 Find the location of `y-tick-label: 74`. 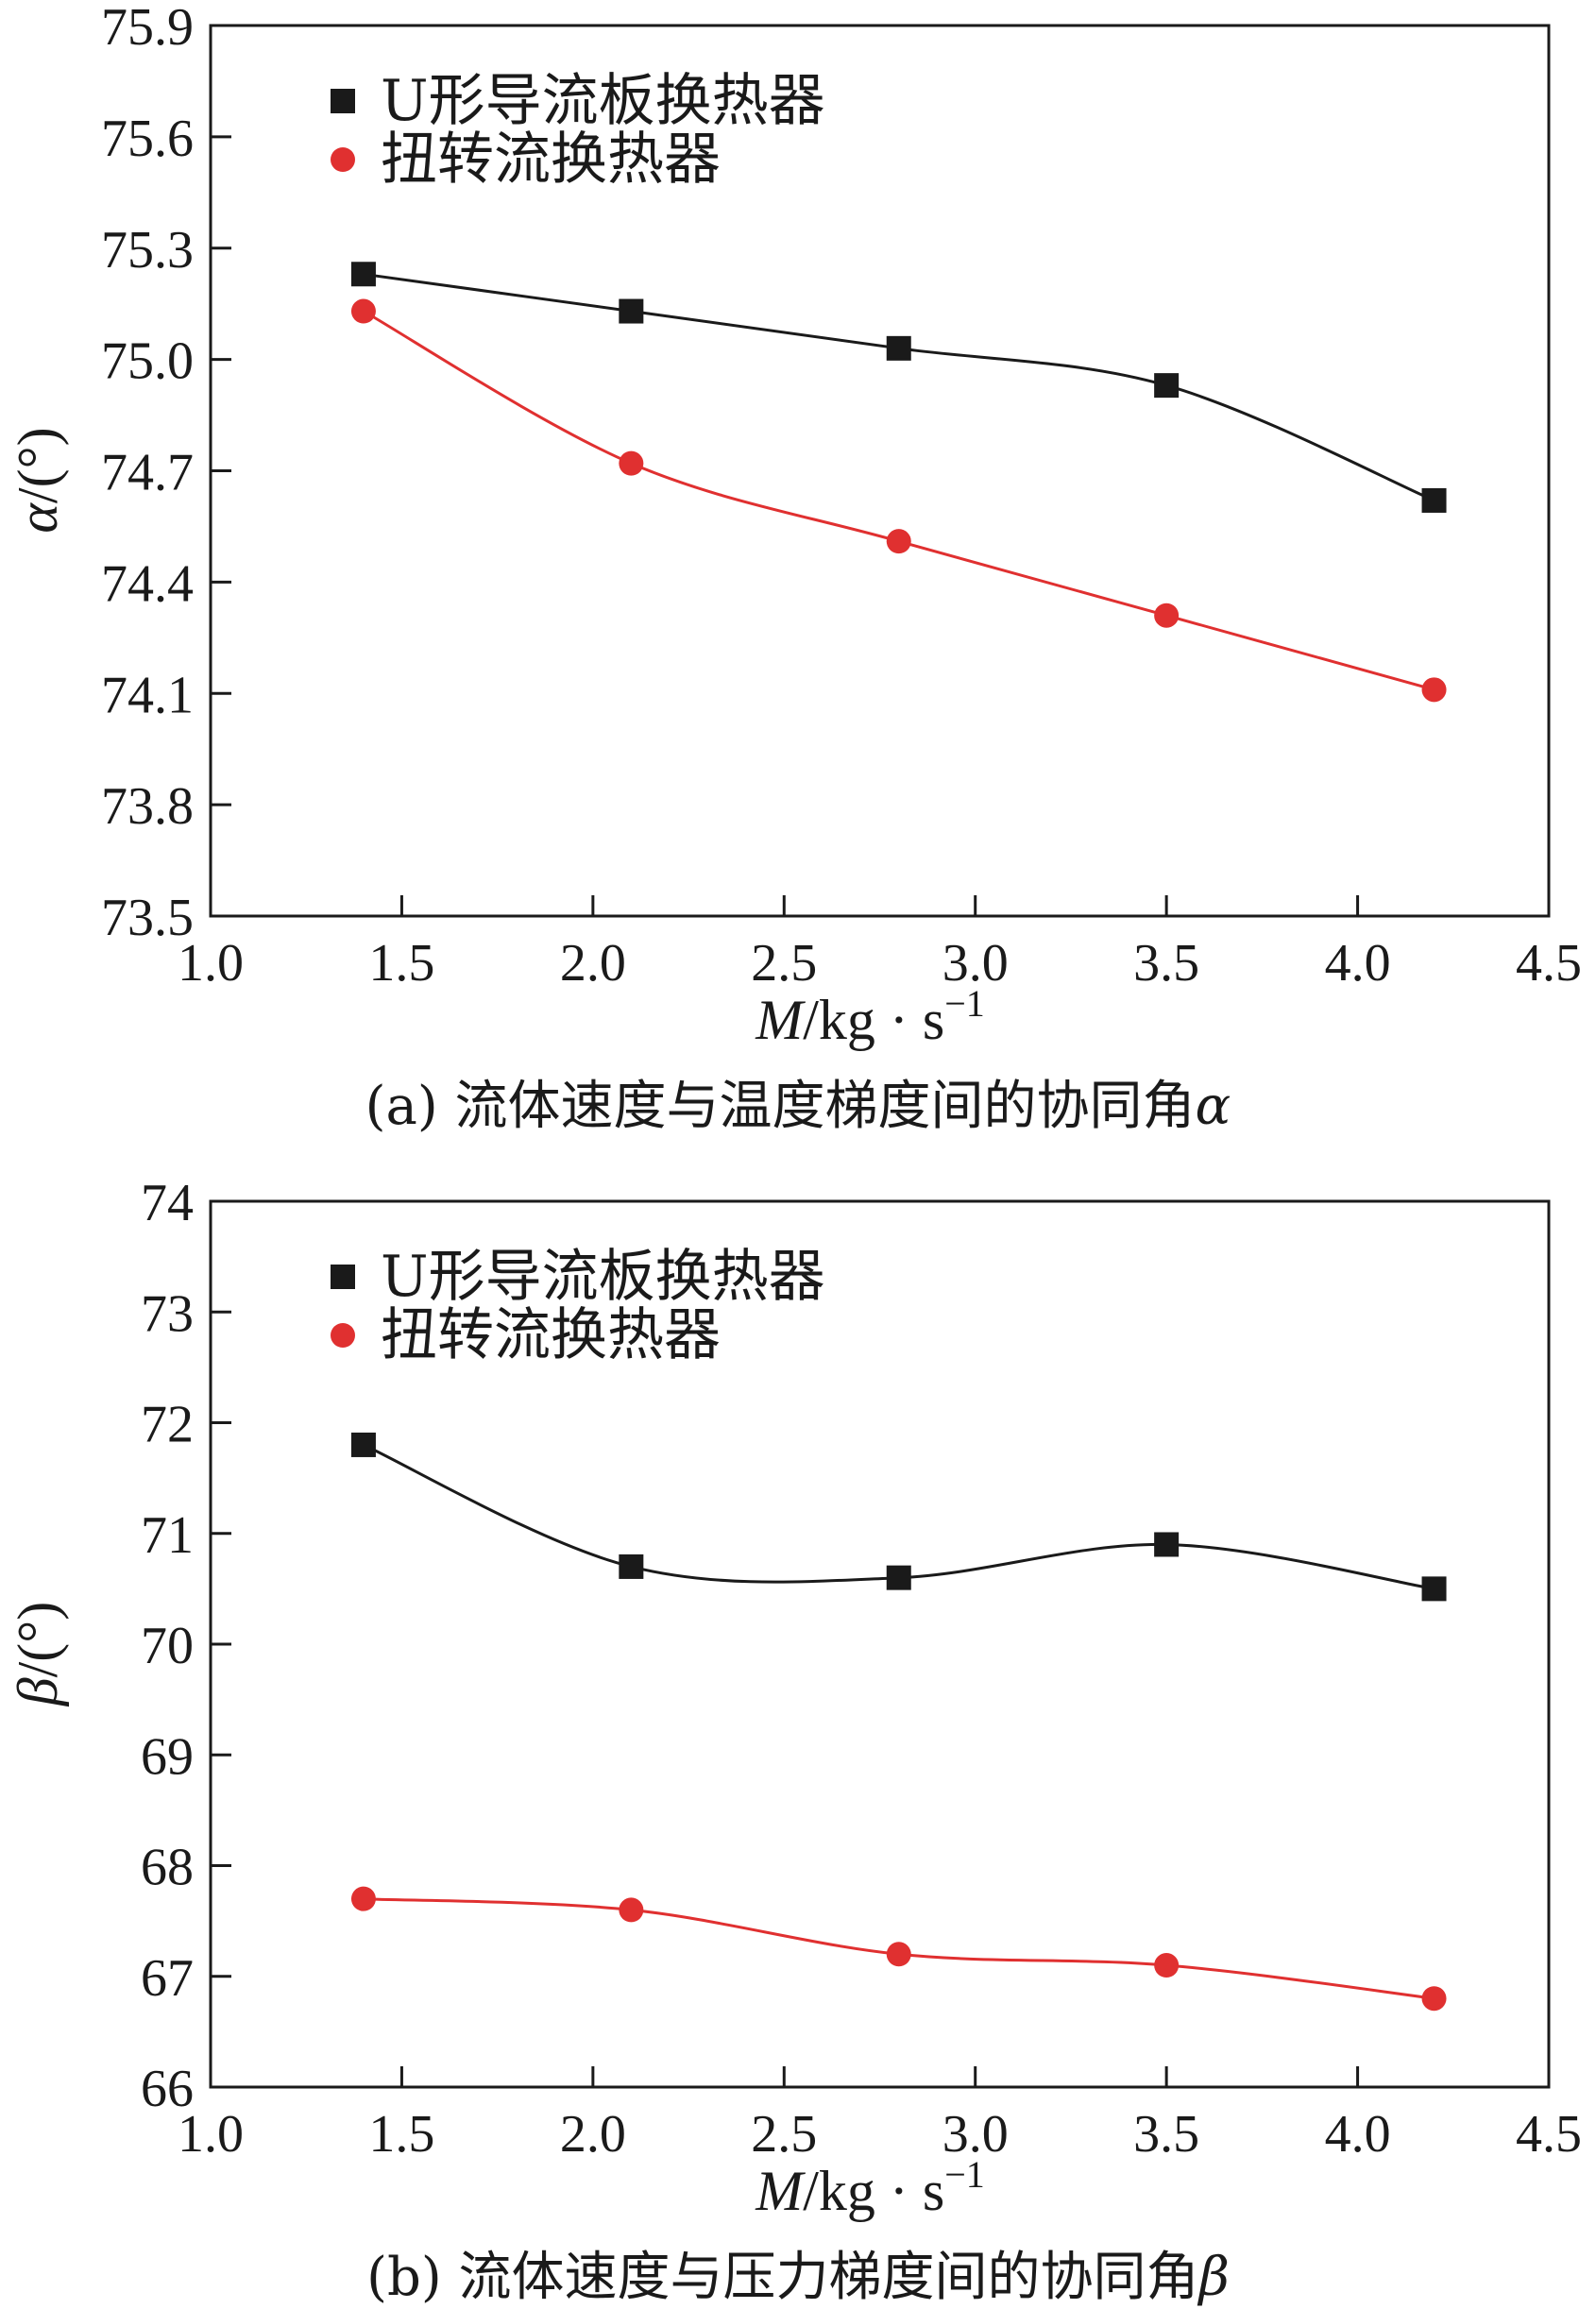

y-tick-label: 74 is located at coordinates (167, 1203).